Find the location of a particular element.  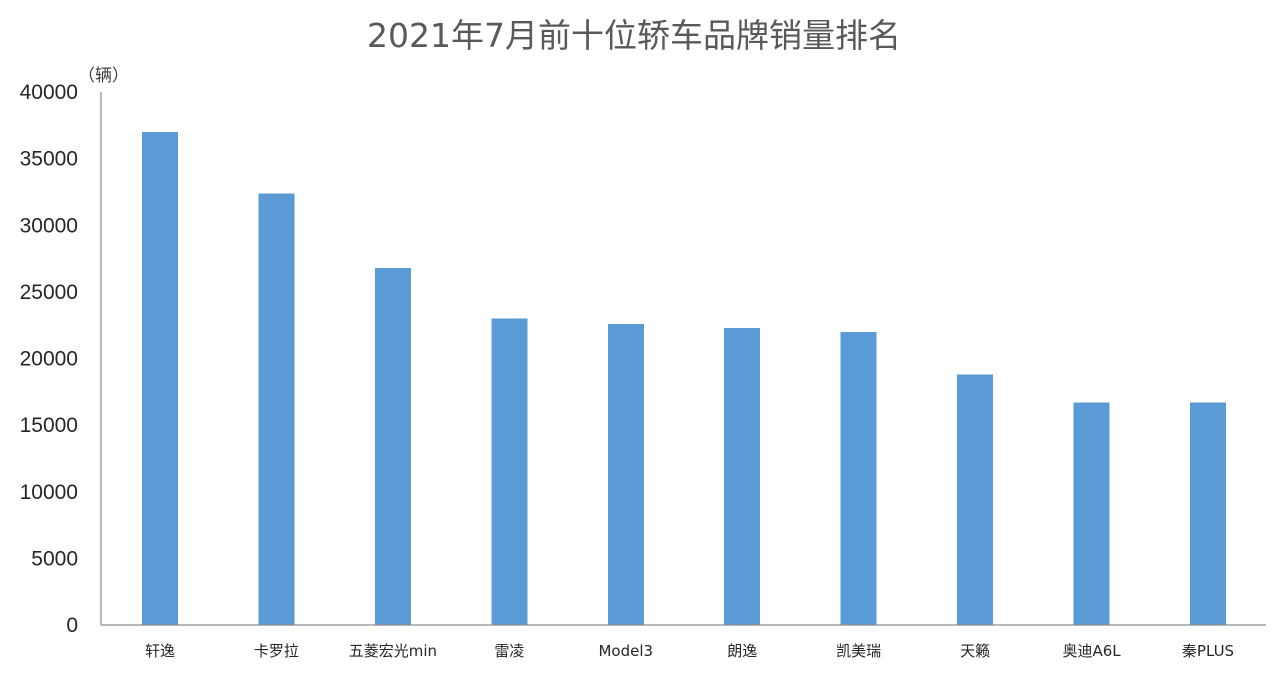

y-tick-label: 35000 is located at coordinates (49, 159).